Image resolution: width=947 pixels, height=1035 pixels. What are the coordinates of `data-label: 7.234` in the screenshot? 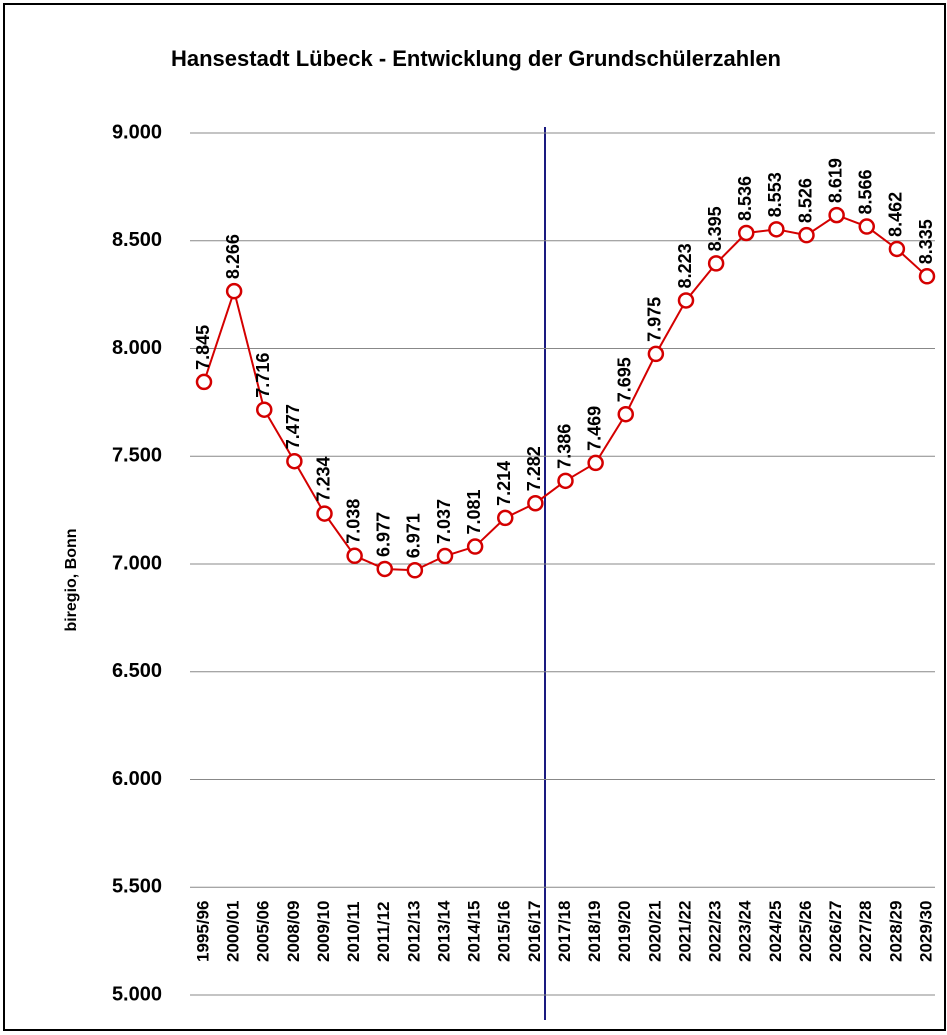 It's located at (323, 479).